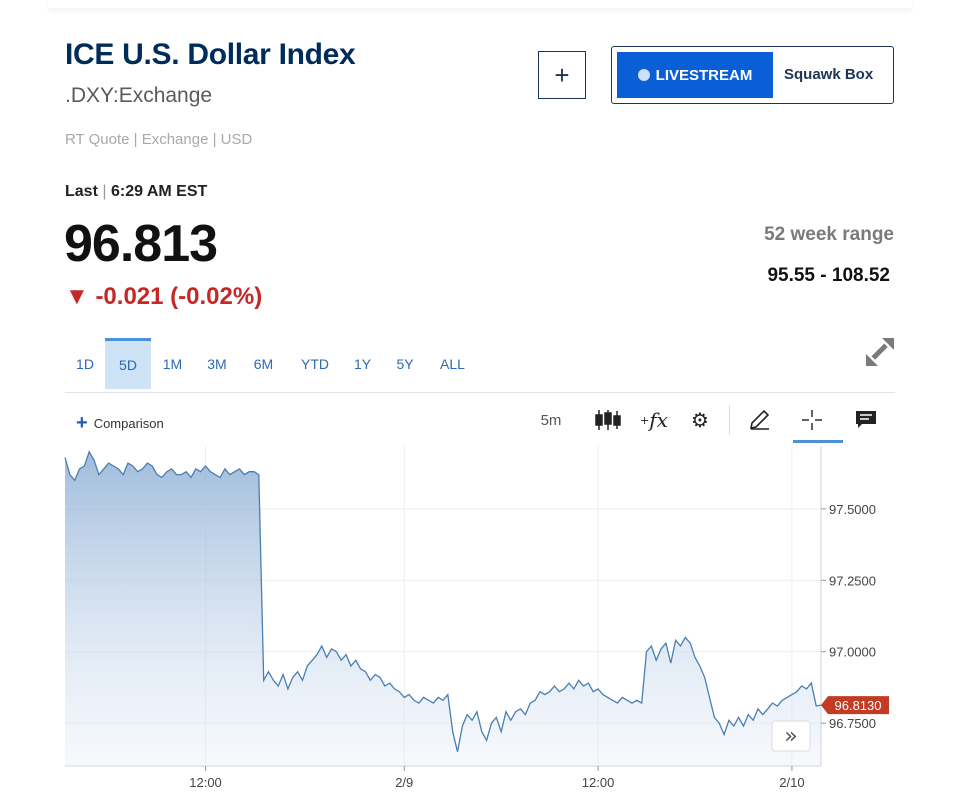 This screenshot has width=960, height=802. I want to click on last-trade-time: Last | 6:29 AM EST, so click(136, 192).